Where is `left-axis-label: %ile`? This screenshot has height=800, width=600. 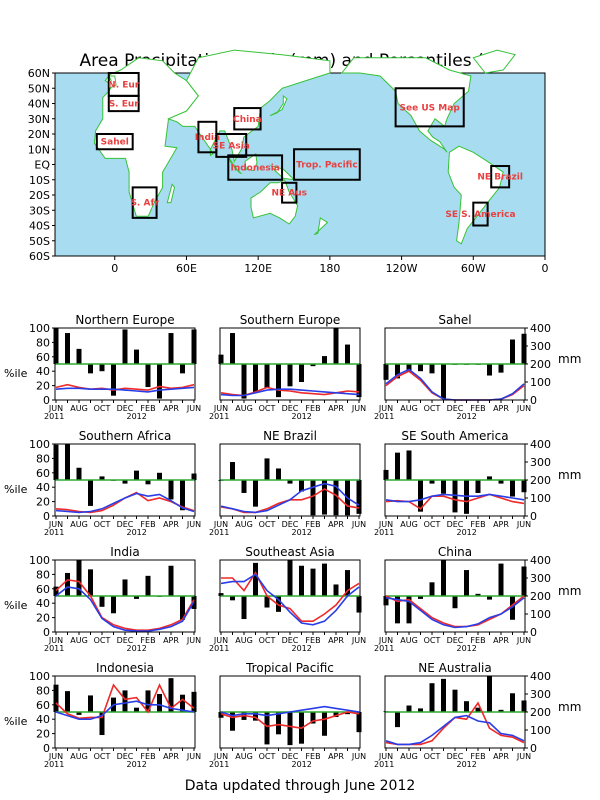 left-axis-label: %ile is located at coordinates (16, 489).